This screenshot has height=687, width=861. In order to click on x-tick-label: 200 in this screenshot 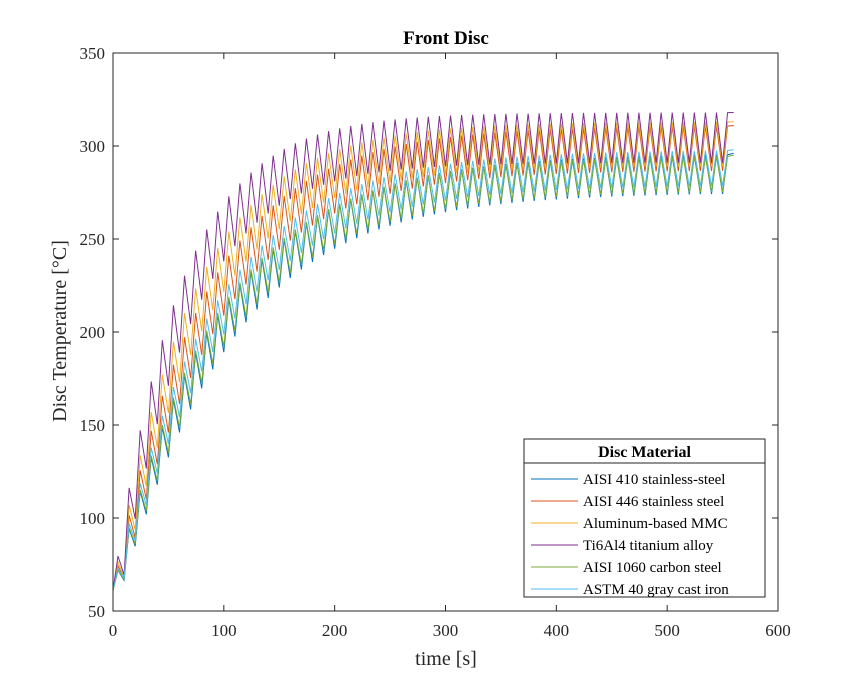, I will do `click(335, 630)`.